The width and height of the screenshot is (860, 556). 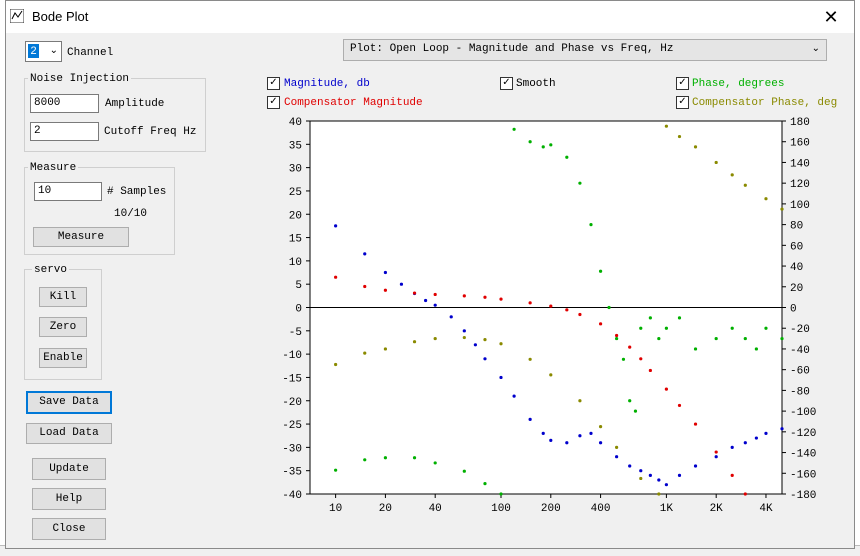 I want to click on kill-button: Kill, so click(x=63, y=297).